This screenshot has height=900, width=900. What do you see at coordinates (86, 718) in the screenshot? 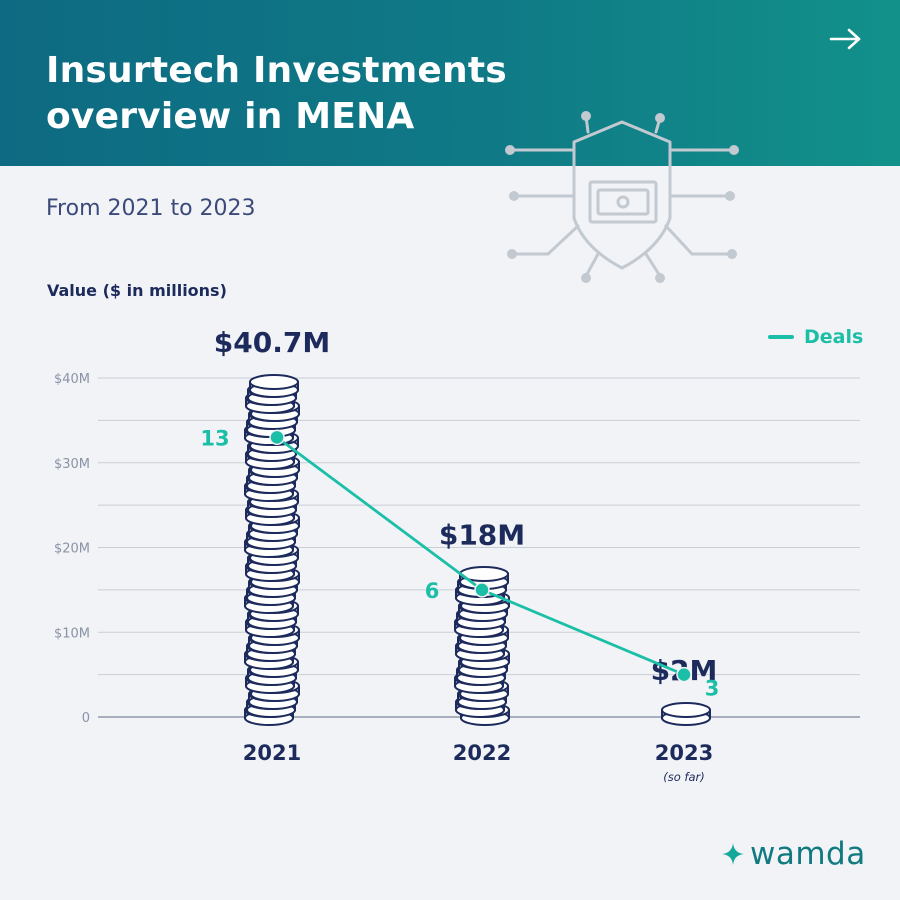
I see `y-tick-label: 0` at bounding box center [86, 718].